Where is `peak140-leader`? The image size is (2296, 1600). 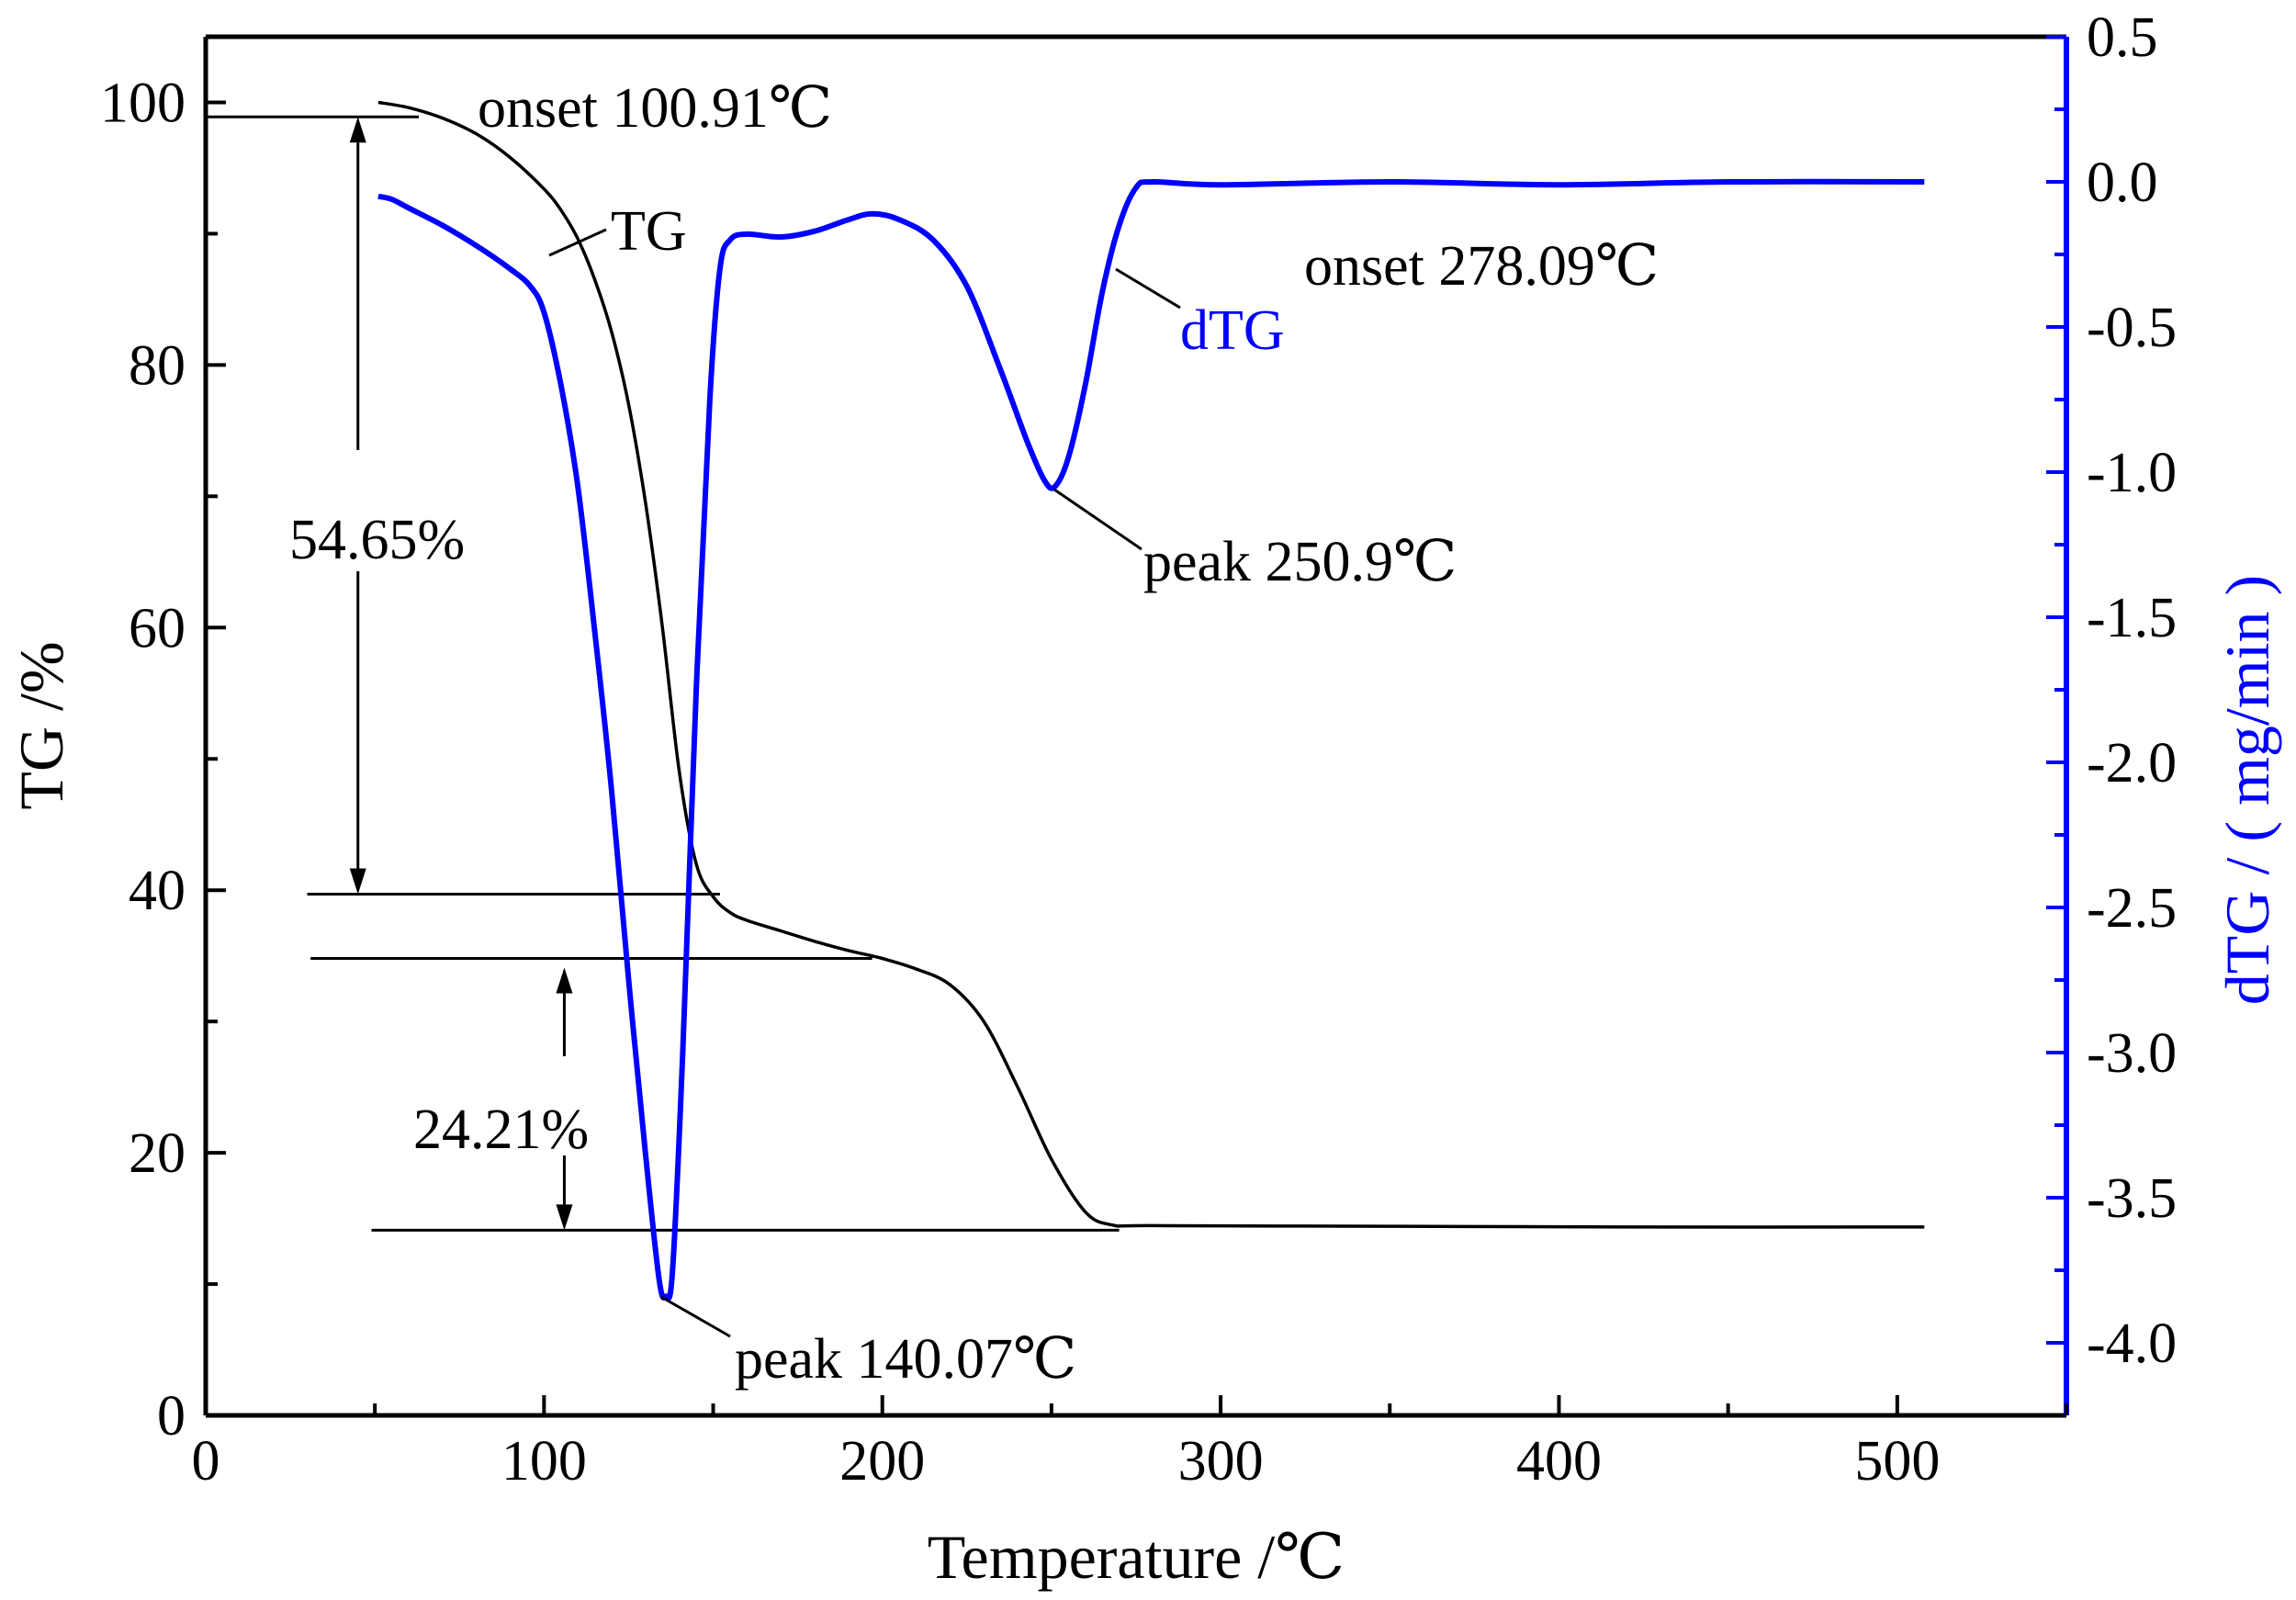
peak140-leader is located at coordinates (695, 1317).